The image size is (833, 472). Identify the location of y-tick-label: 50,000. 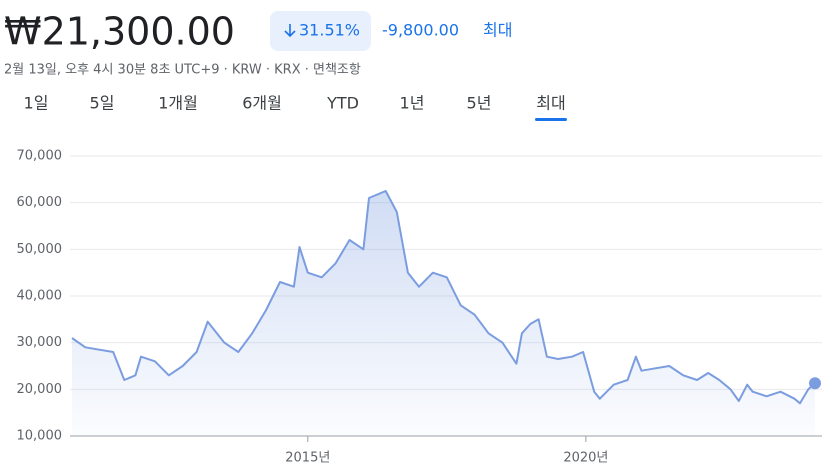
(40, 249).